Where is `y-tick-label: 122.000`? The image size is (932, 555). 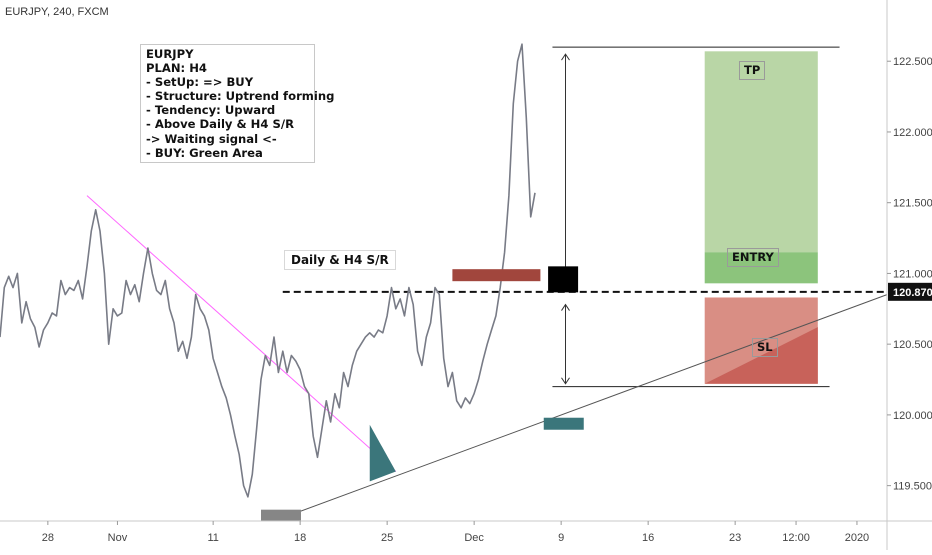 y-tick-label: 122.000 is located at coordinates (912, 133).